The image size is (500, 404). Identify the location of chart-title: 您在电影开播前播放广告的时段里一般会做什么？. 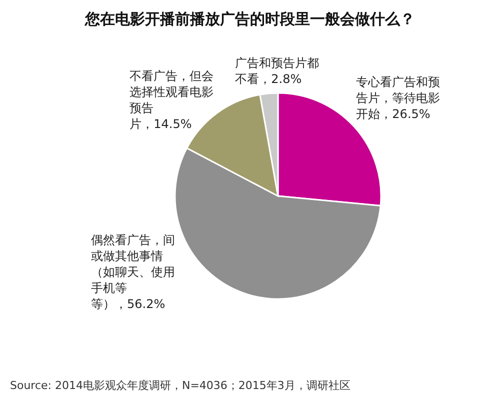
(250, 19).